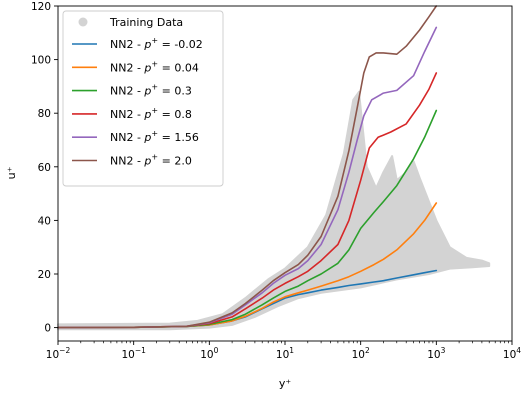 The image size is (526, 395). I want to click on legend-label-3: NN2 - p+ = 0.3, so click(151, 90).